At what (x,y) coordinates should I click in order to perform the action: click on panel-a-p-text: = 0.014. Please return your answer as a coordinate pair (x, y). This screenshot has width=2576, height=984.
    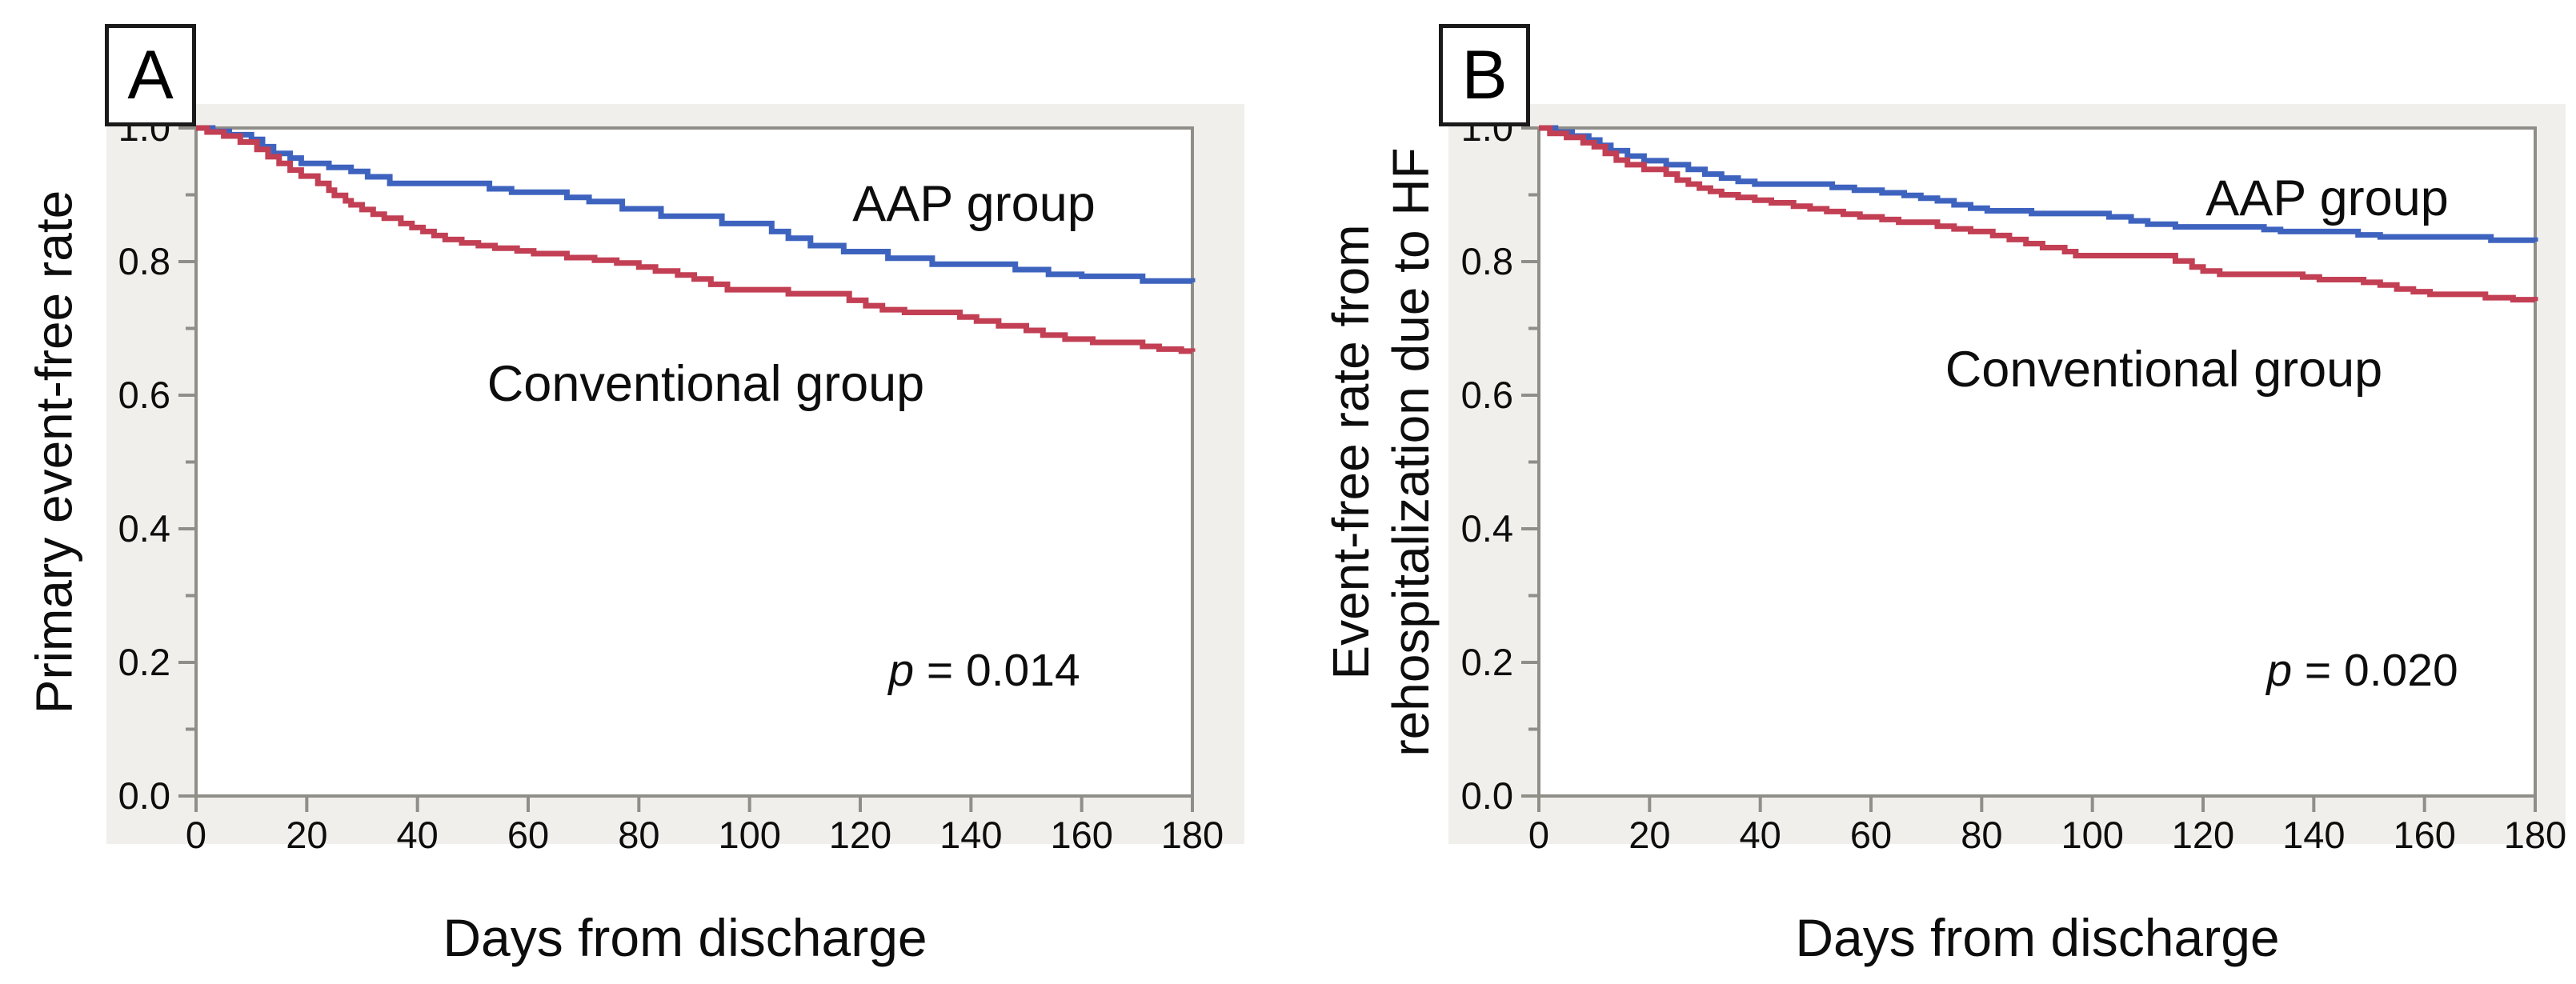
    Looking at the image, I should click on (997, 670).